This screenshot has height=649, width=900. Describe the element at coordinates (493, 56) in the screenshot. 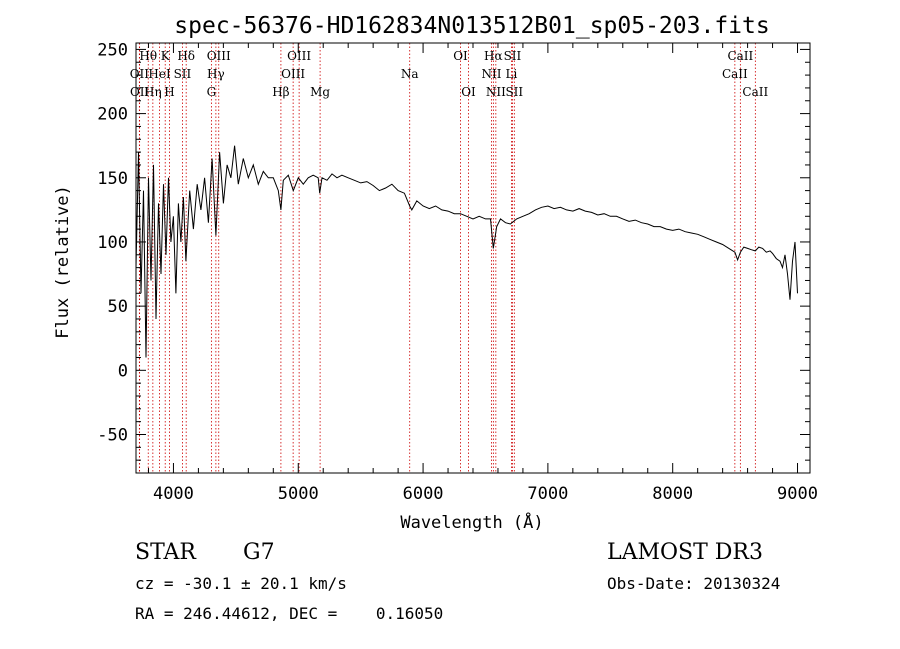

I see `line-label-6: Hα` at that location.